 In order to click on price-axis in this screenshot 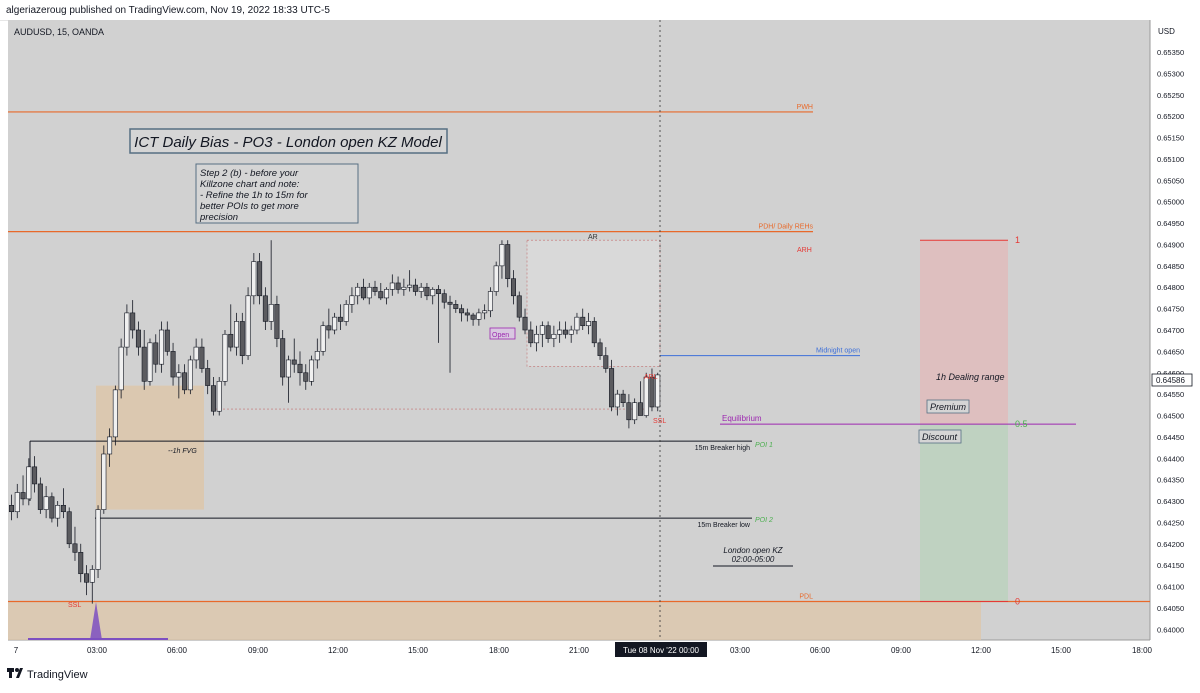, I will do `click(1175, 340)`.